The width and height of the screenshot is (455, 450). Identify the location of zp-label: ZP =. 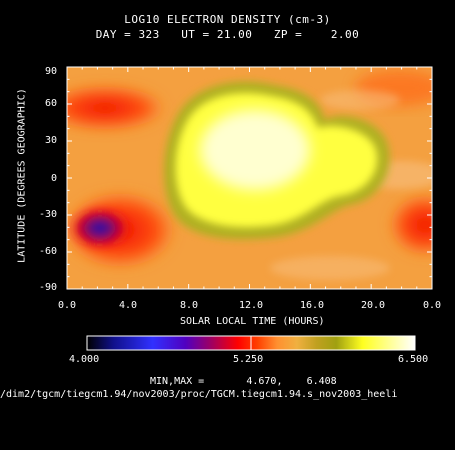
(288, 34).